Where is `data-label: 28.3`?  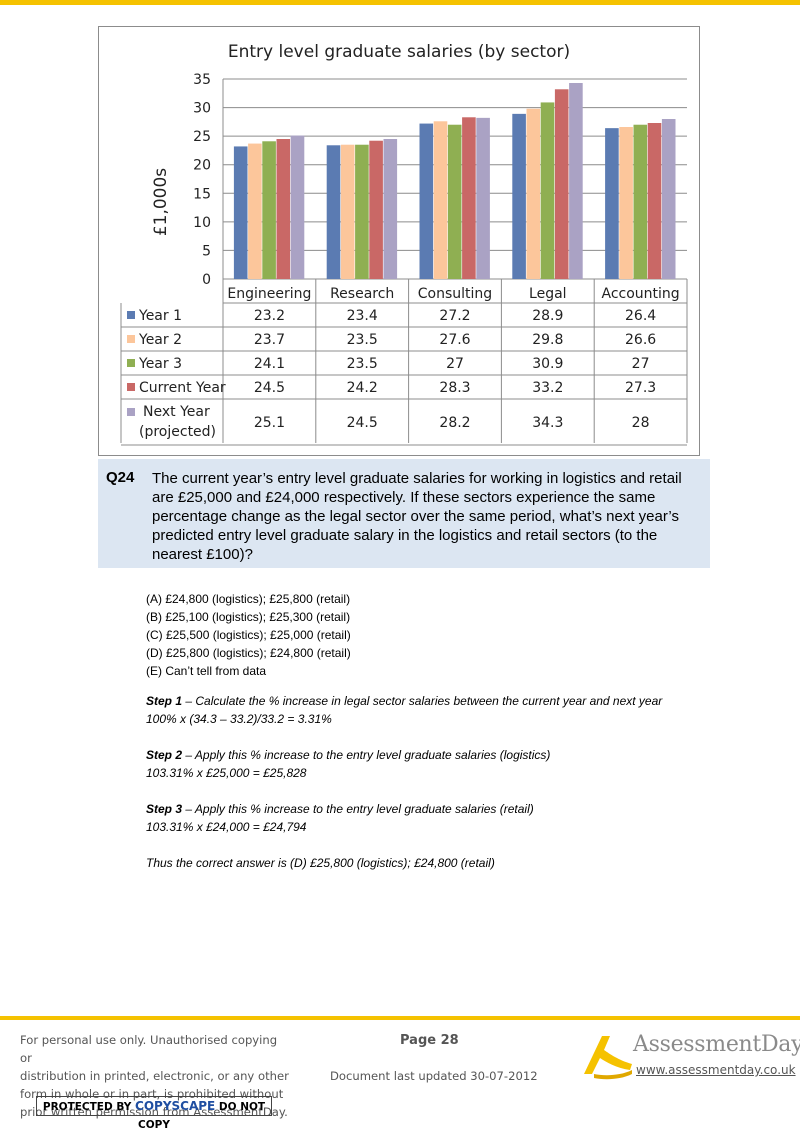 data-label: 28.3 is located at coordinates (454, 388).